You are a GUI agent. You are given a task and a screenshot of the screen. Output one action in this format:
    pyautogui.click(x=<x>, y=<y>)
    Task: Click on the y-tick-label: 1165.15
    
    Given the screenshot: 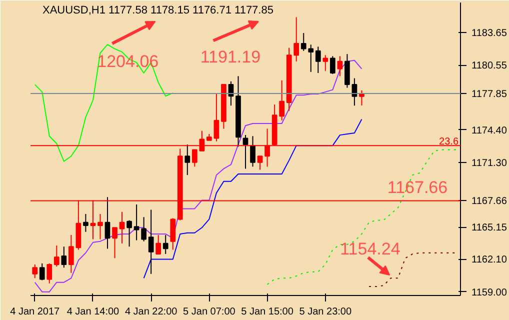 What is the action you would take?
    pyautogui.click(x=490, y=228)
    